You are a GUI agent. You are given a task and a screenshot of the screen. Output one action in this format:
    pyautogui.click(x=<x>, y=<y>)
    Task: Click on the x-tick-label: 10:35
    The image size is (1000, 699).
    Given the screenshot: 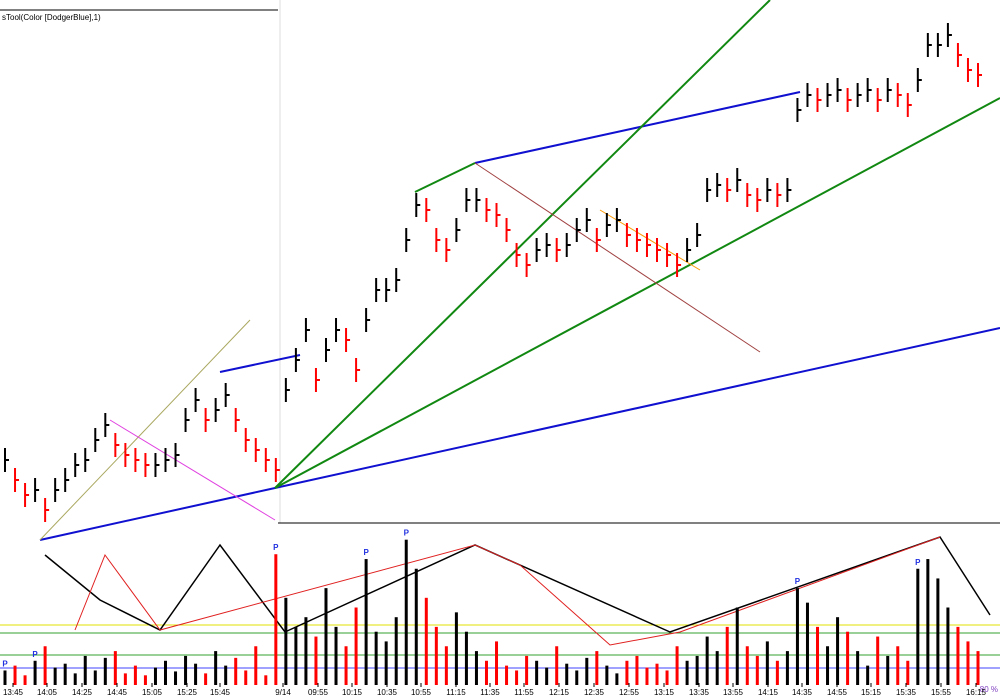 What is the action you would take?
    pyautogui.click(x=387, y=692)
    